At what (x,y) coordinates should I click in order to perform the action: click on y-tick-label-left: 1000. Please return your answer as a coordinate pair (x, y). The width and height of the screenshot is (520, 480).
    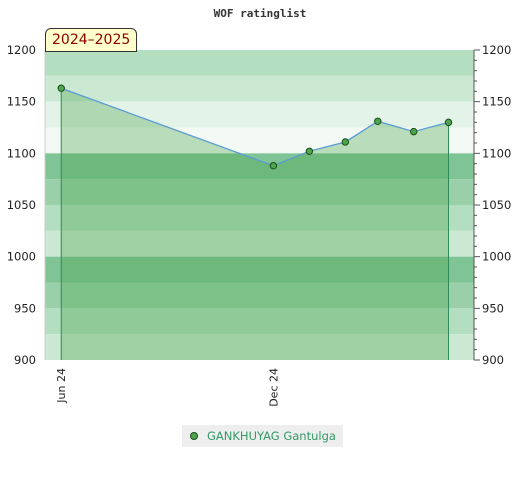
    Looking at the image, I should click on (21, 257).